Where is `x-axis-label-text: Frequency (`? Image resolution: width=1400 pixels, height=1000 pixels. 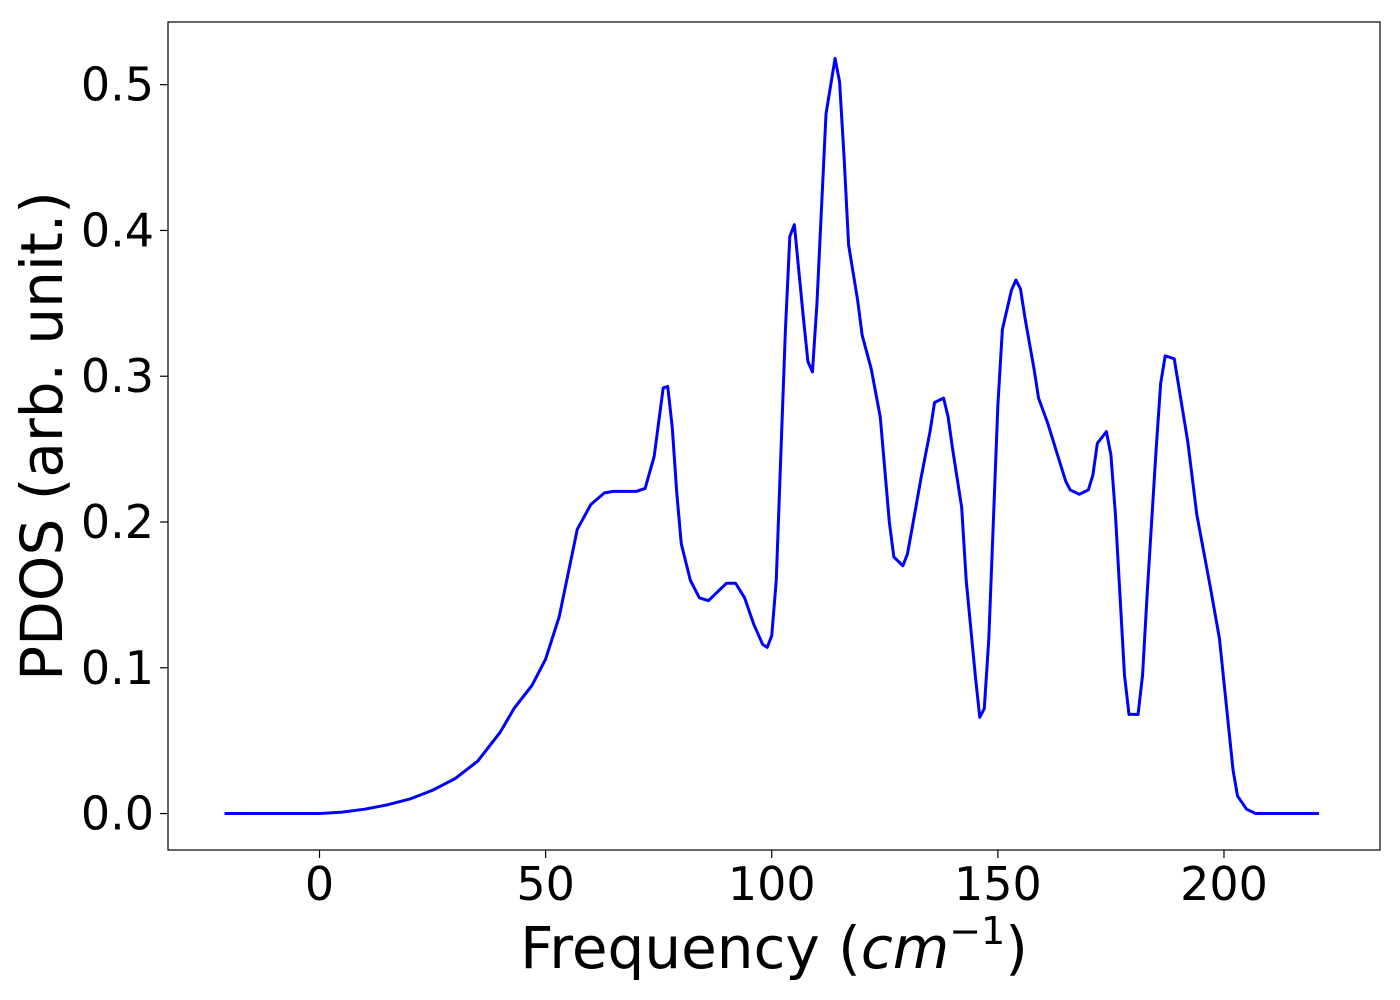 x-axis-label-text: Frequency ( is located at coordinates (690, 948).